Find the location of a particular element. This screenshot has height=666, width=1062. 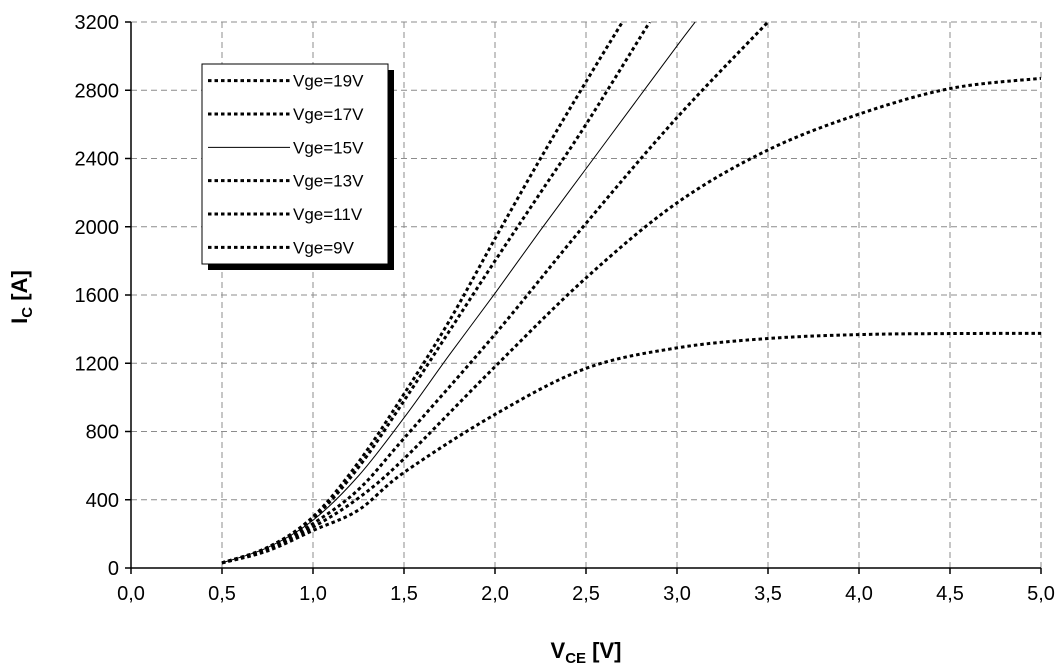

y-axis-title: IC [A] is located at coordinates (21, 297).